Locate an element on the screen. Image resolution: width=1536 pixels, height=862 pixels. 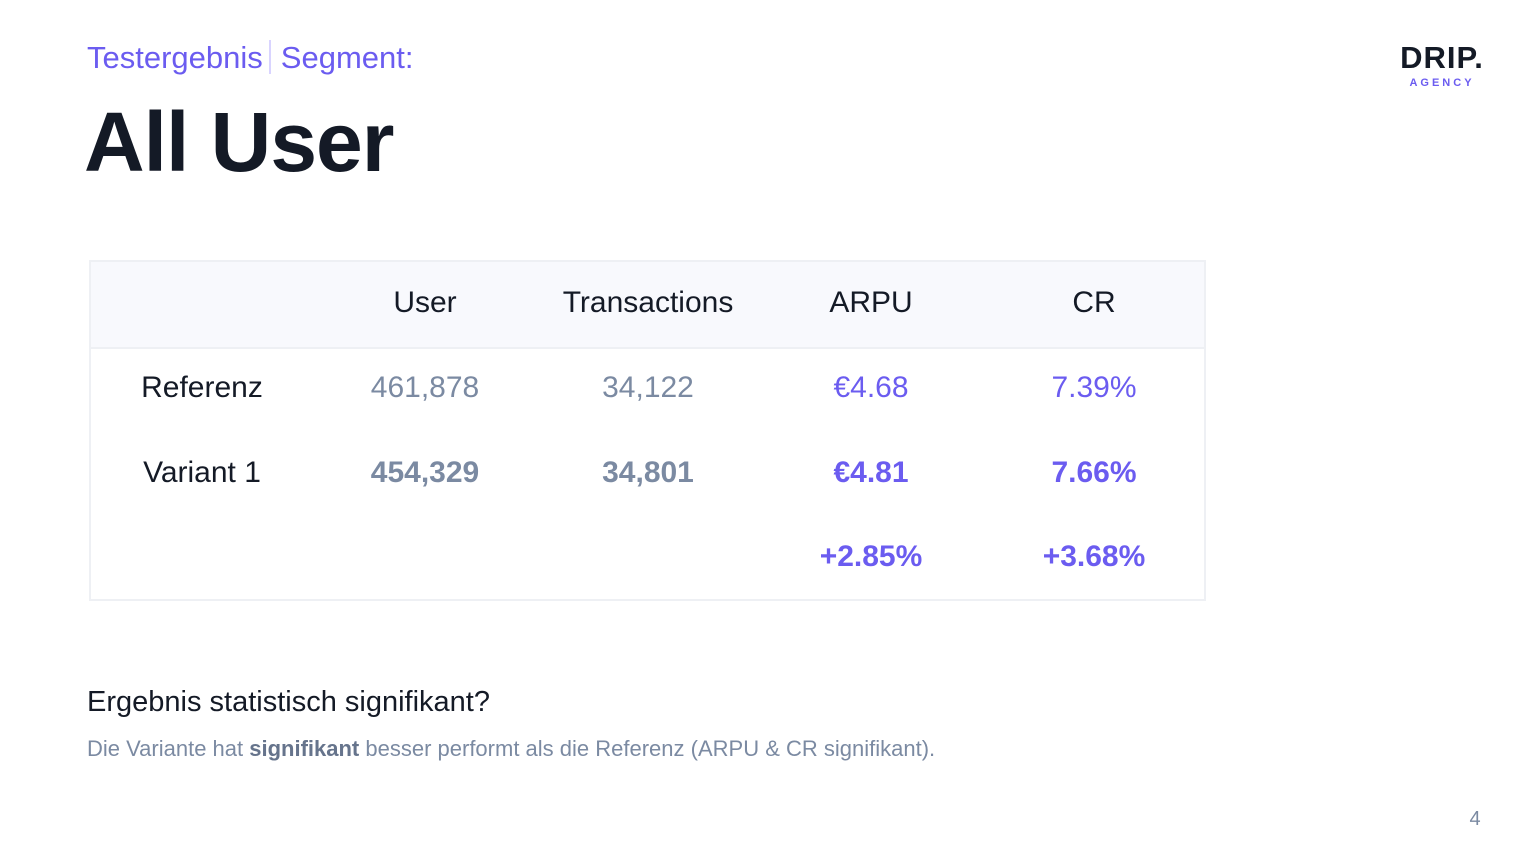
significance-question: Ergebnis statistisch signifikant? is located at coordinates (288, 702).